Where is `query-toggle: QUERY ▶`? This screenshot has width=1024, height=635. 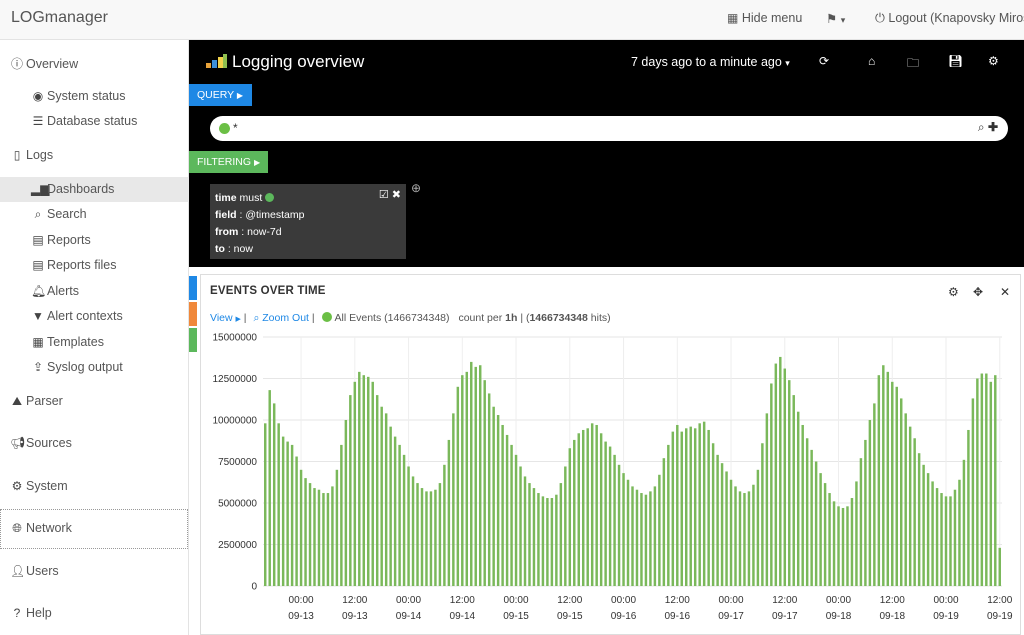
query-toggle: QUERY ▶ is located at coordinates (220, 95).